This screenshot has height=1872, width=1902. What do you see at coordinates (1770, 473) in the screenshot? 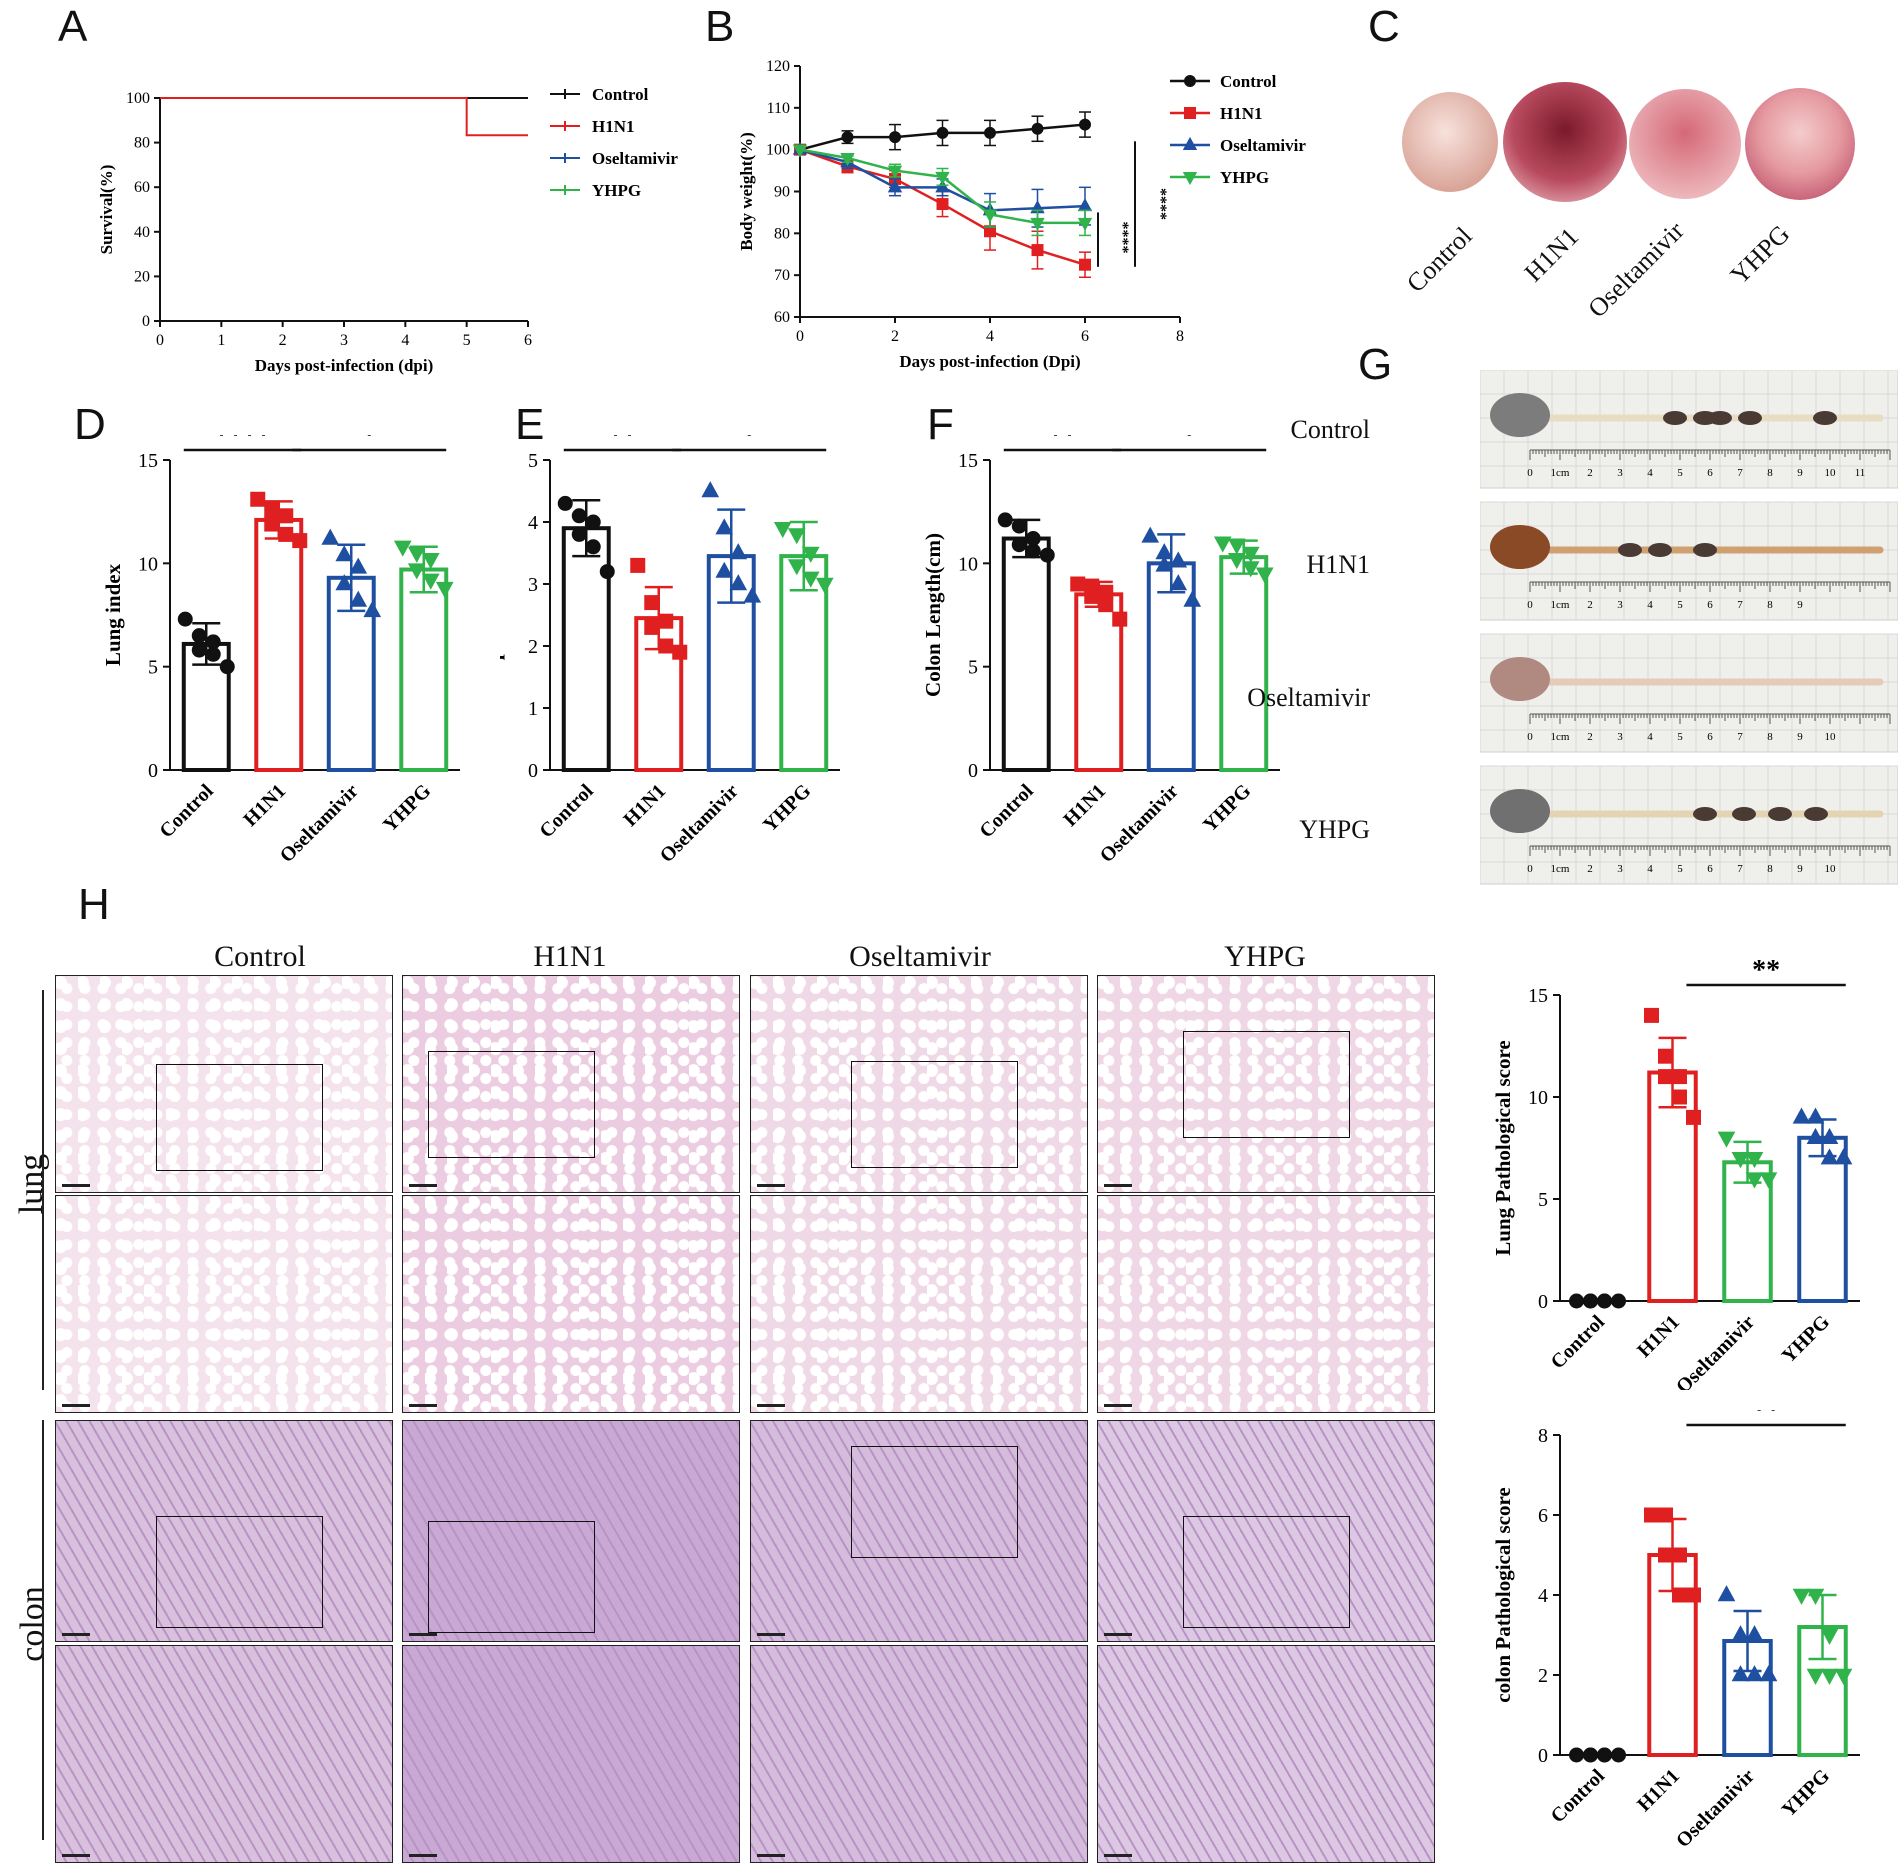
I see `ruler-label: 8` at bounding box center [1770, 473].